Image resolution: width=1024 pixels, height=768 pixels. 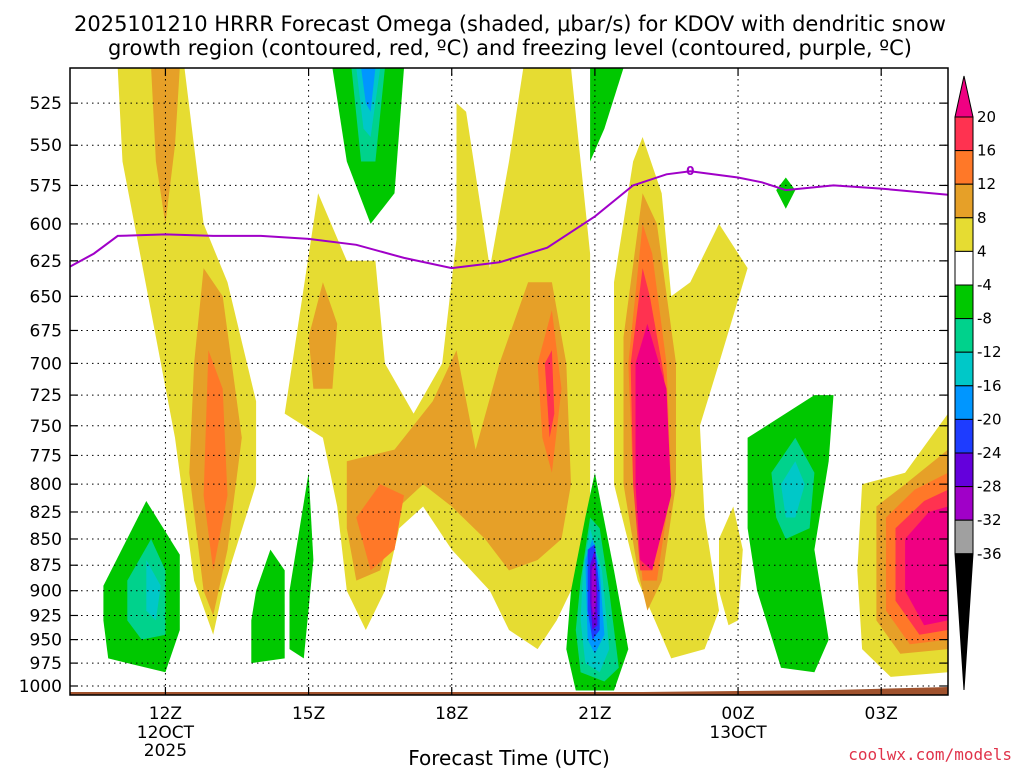 I want to click on colorbar-label: -16, so click(x=989, y=386).